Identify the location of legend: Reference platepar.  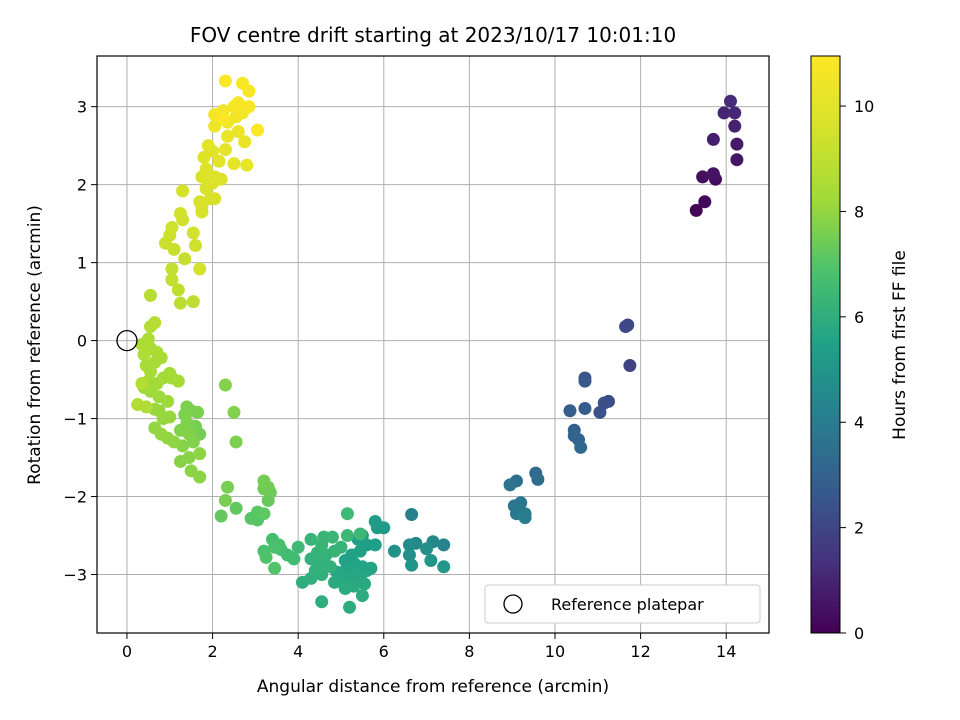
(622, 604).